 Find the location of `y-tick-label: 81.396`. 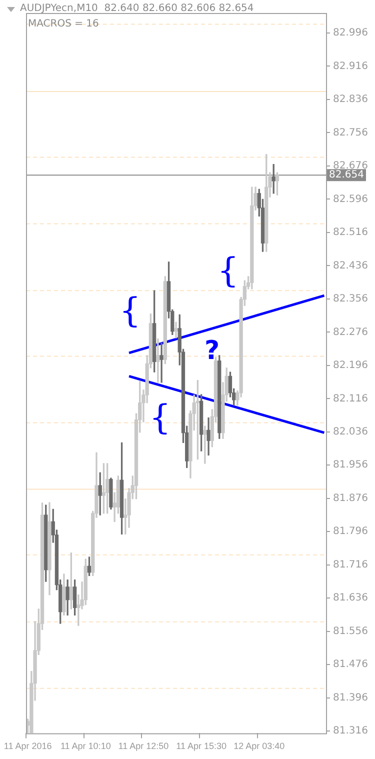

y-tick-label: 81.396 is located at coordinates (350, 698).